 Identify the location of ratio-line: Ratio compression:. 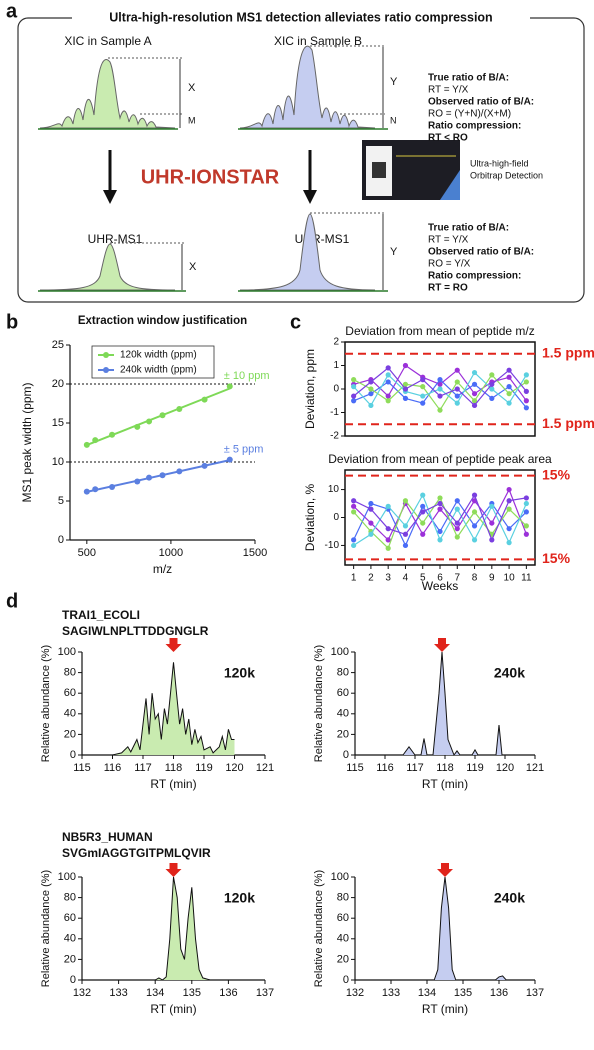
(474, 276).